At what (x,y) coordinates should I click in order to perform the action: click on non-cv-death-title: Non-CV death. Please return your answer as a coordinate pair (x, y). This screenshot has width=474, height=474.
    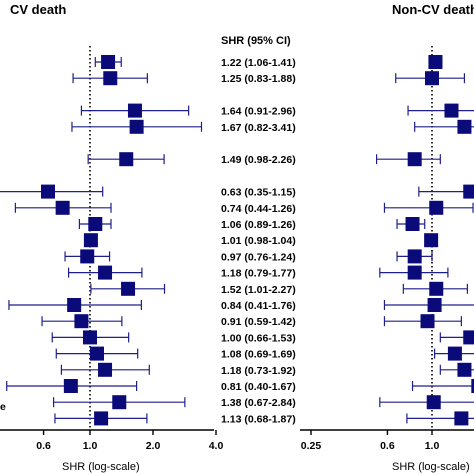
    Looking at the image, I should click on (433, 9).